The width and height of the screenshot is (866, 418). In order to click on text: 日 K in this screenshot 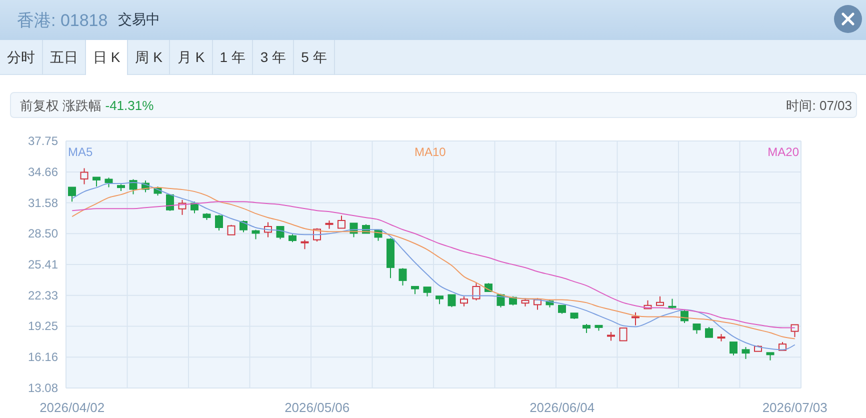, I will do `click(107, 57)`.